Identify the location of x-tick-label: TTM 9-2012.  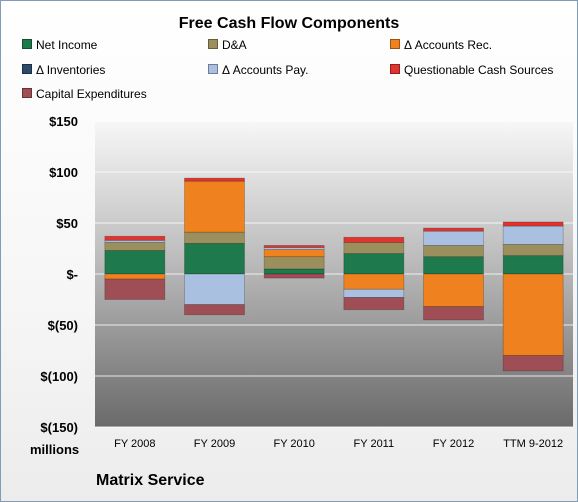
(533, 444).